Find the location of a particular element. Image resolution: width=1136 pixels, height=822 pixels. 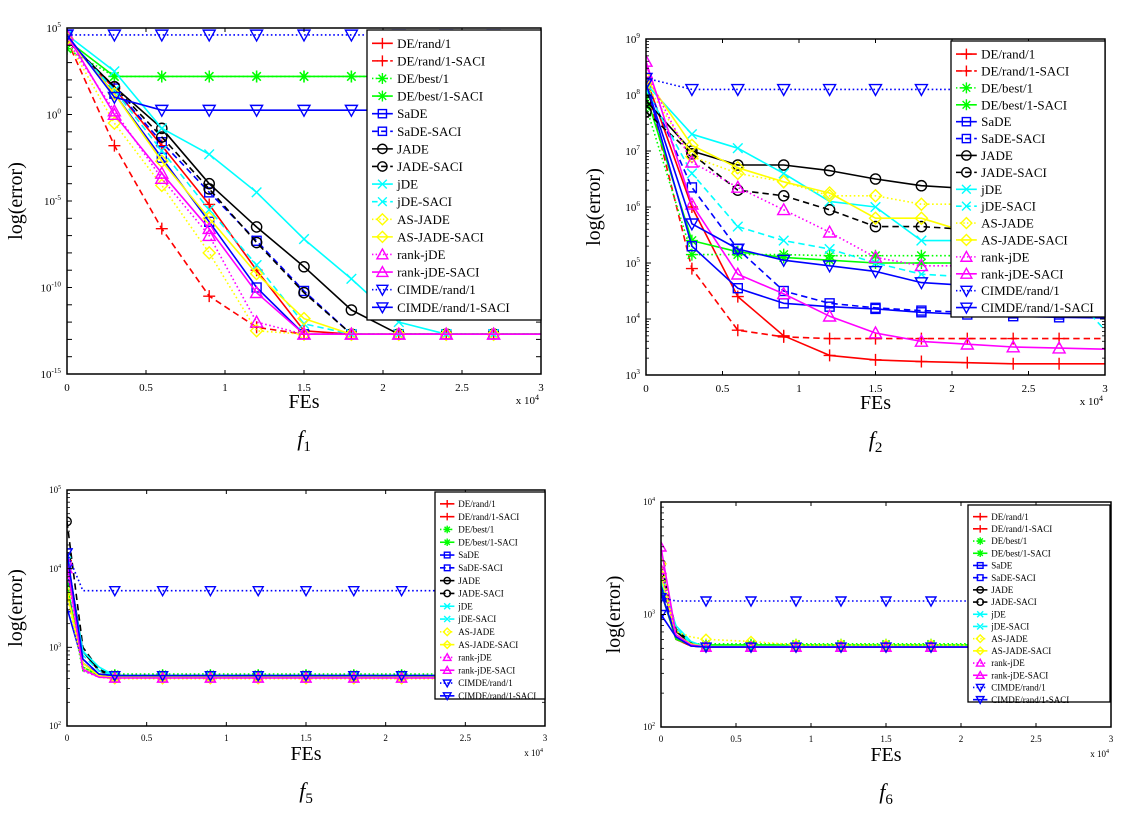

legend-item: rank-jDE-SACI is located at coordinates (425, 272).